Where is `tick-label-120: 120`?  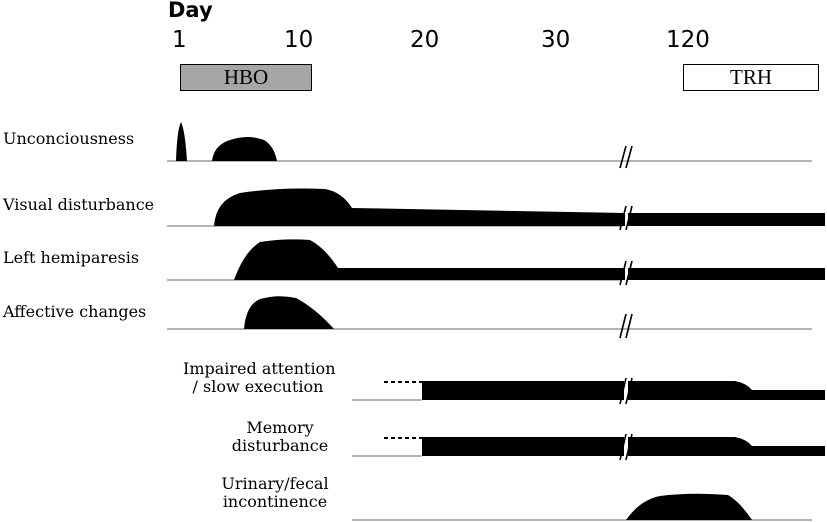
tick-label-120: 120 is located at coordinates (688, 40).